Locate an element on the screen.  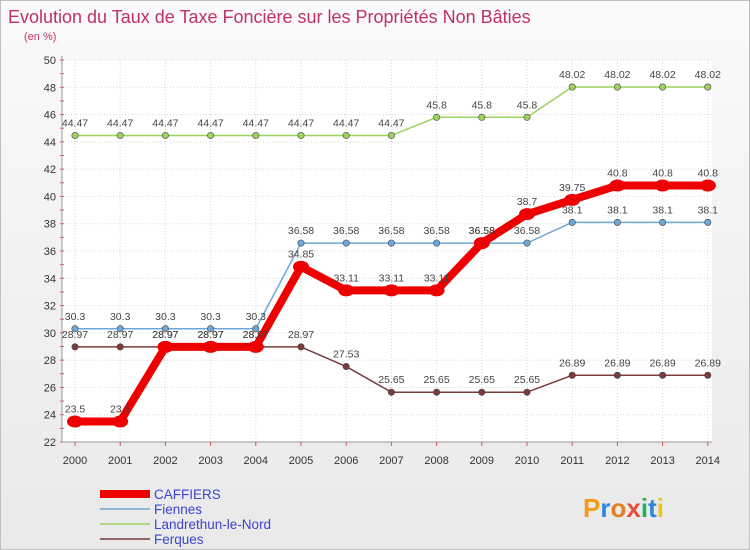
data-label: 38.7 is located at coordinates (527, 202).